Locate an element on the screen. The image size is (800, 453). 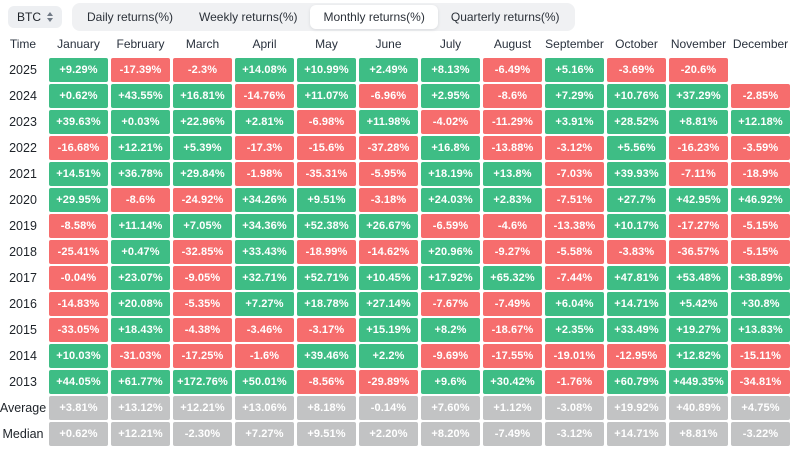
month-header: April is located at coordinates (264, 44).